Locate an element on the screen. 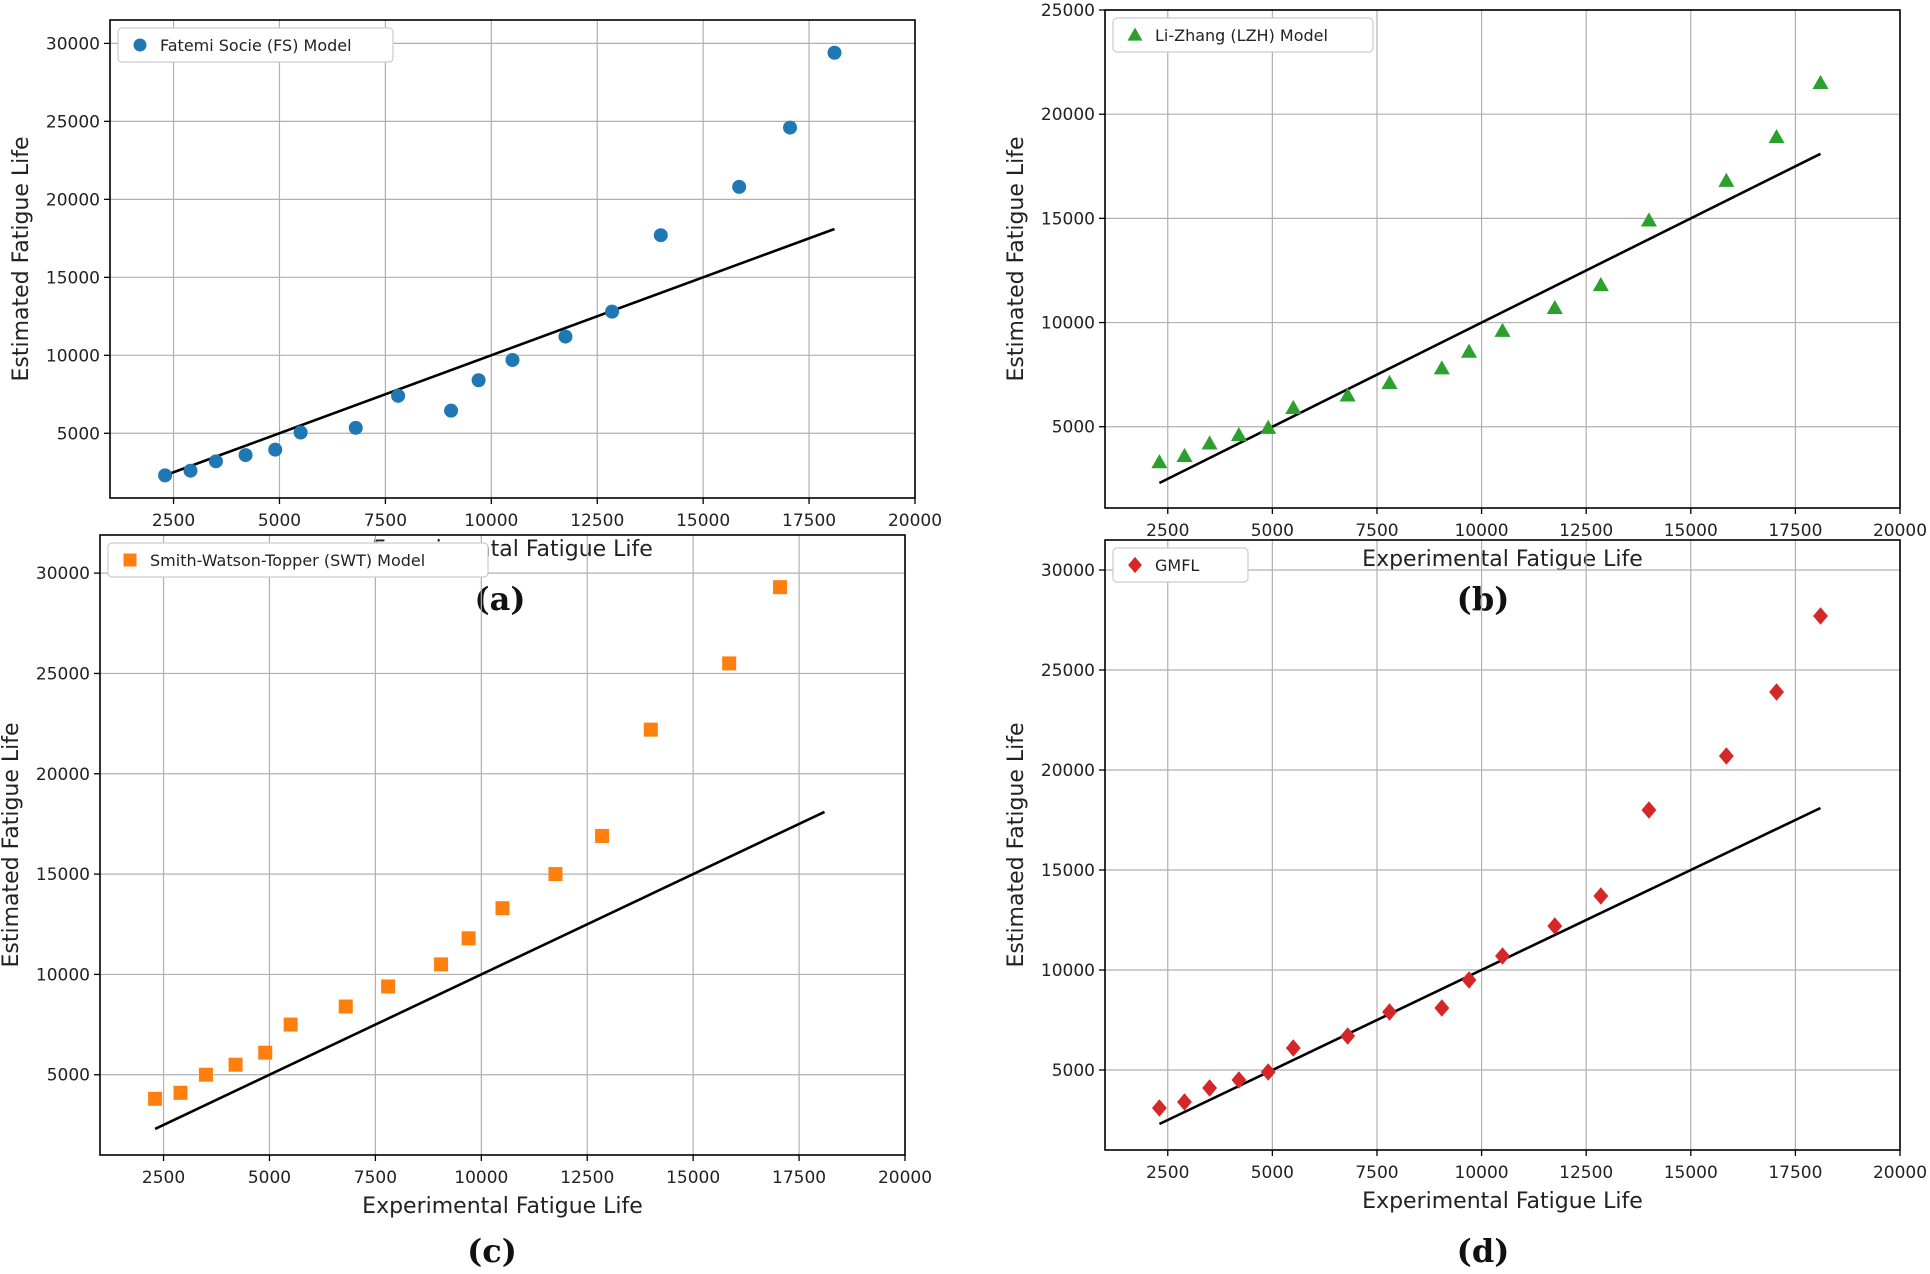  legend-label: Li-Zhang (LZH) Model is located at coordinates (1241, 35).